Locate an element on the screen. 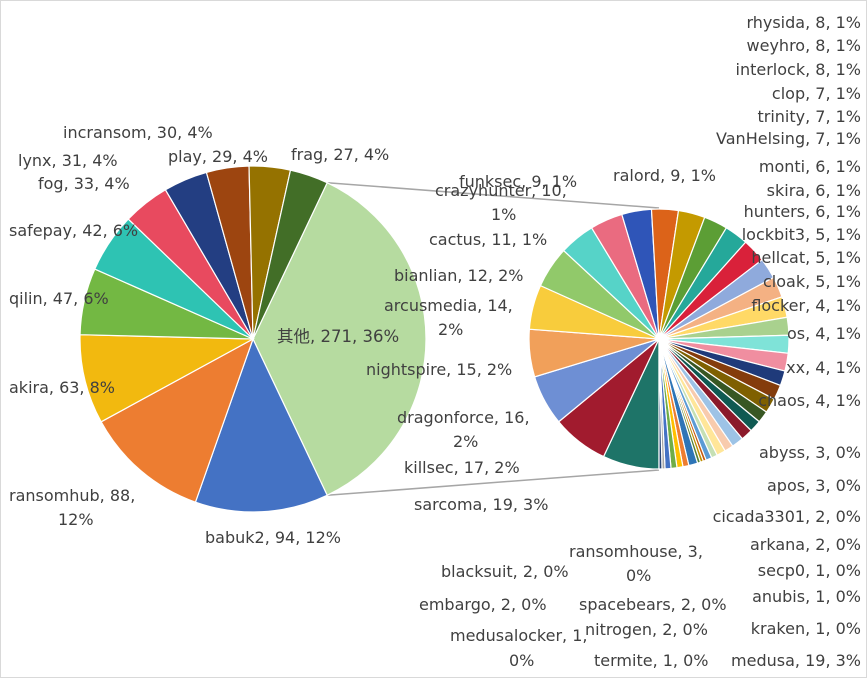 The width and height of the screenshot is (867, 679). label-termite: termite, 1, 0% is located at coordinates (651, 660).